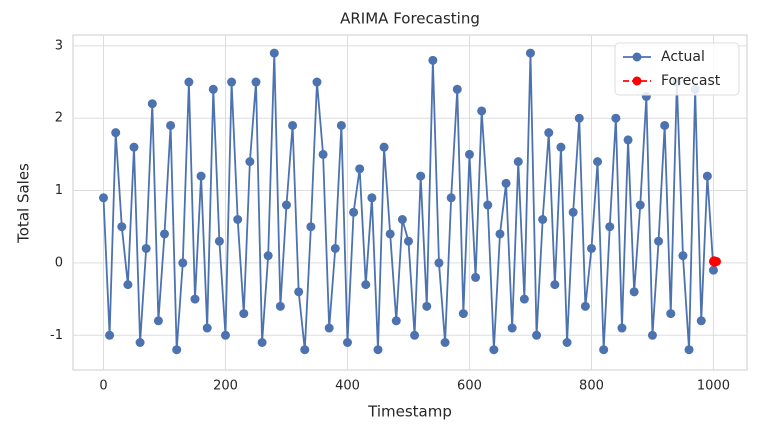  I want to click on legend: Actual Forecast, so click(677, 69).